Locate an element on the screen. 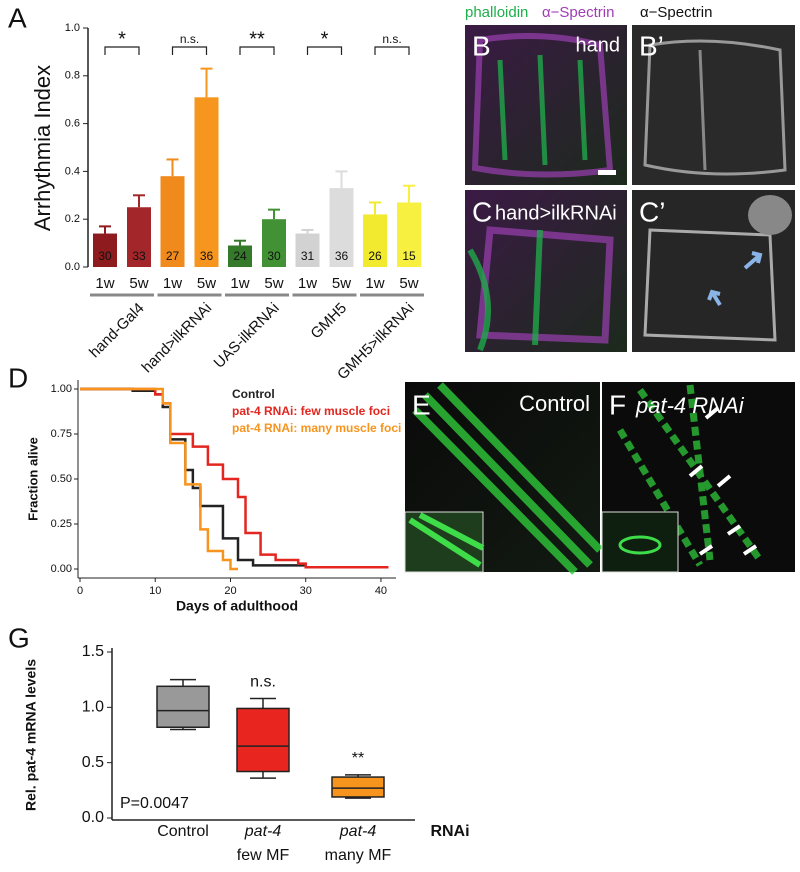 This screenshot has width=800, height=872. stain-label: phalloidin is located at coordinates (496, 12).